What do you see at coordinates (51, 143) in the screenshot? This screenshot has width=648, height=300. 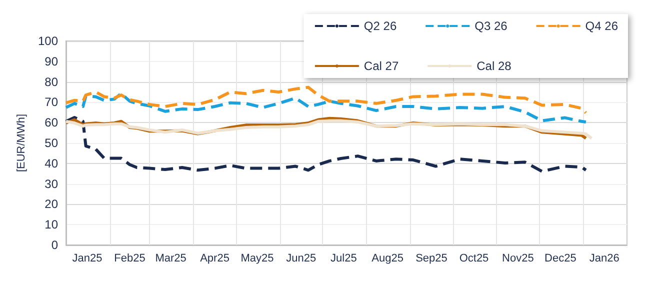 I see `y-tick-label: 50` at bounding box center [51, 143].